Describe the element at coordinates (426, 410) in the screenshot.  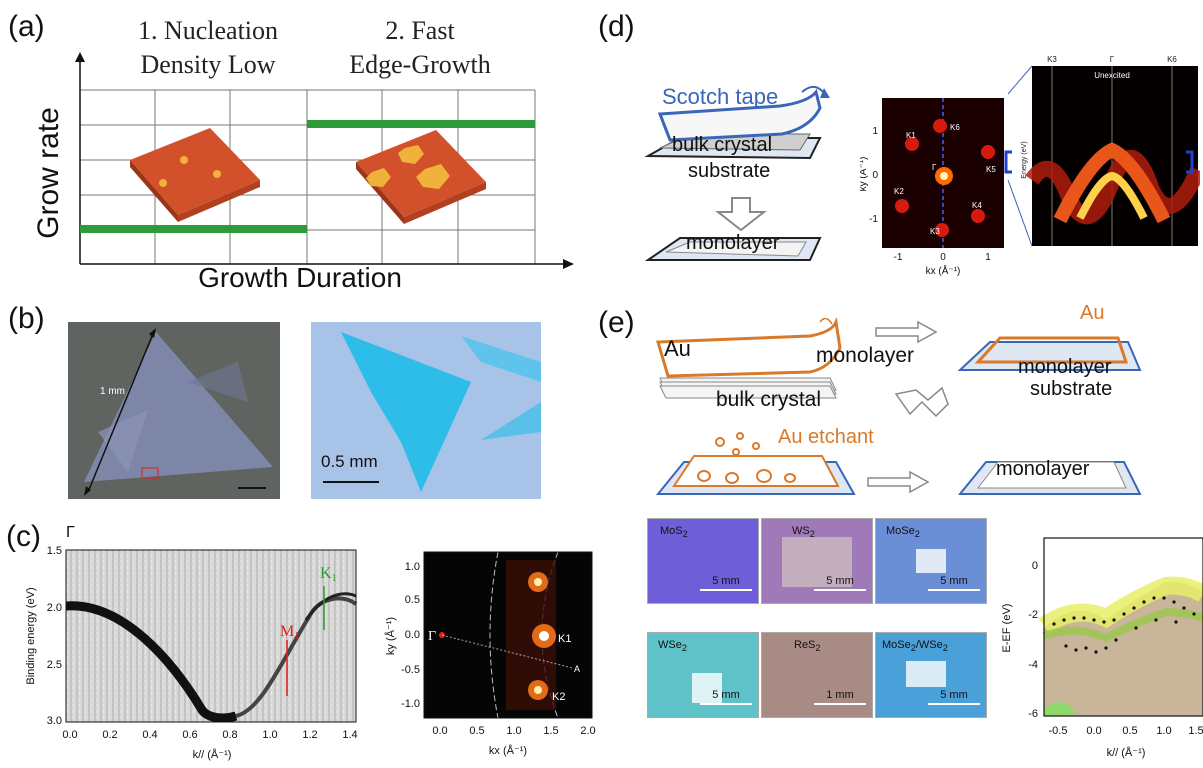
I see `optical-image-zoom: 0.5 mm` at that location.